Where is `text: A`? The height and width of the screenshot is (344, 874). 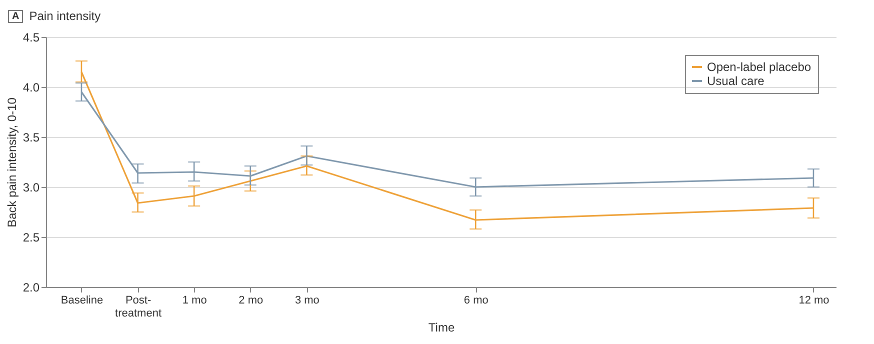 text: A is located at coordinates (16, 16).